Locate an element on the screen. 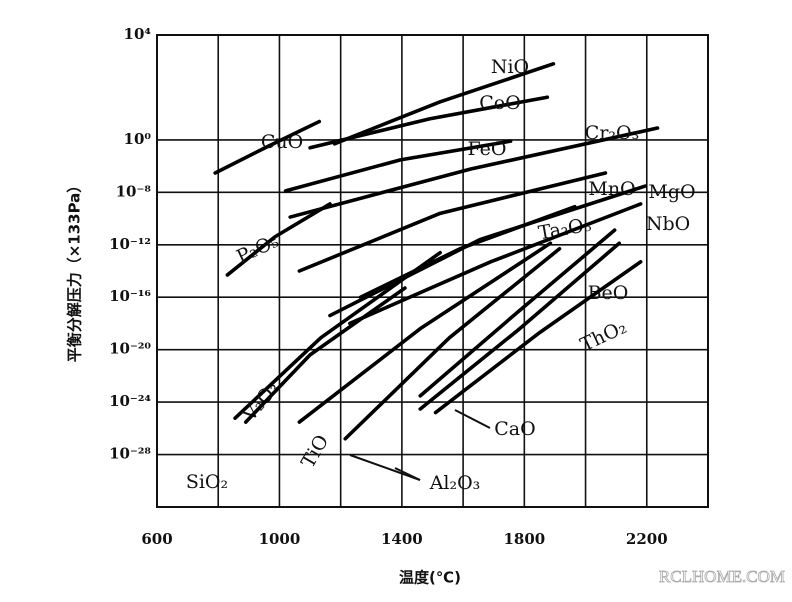 The width and height of the screenshot is (792, 602). x-tick-label: 2200 is located at coordinates (647, 539).